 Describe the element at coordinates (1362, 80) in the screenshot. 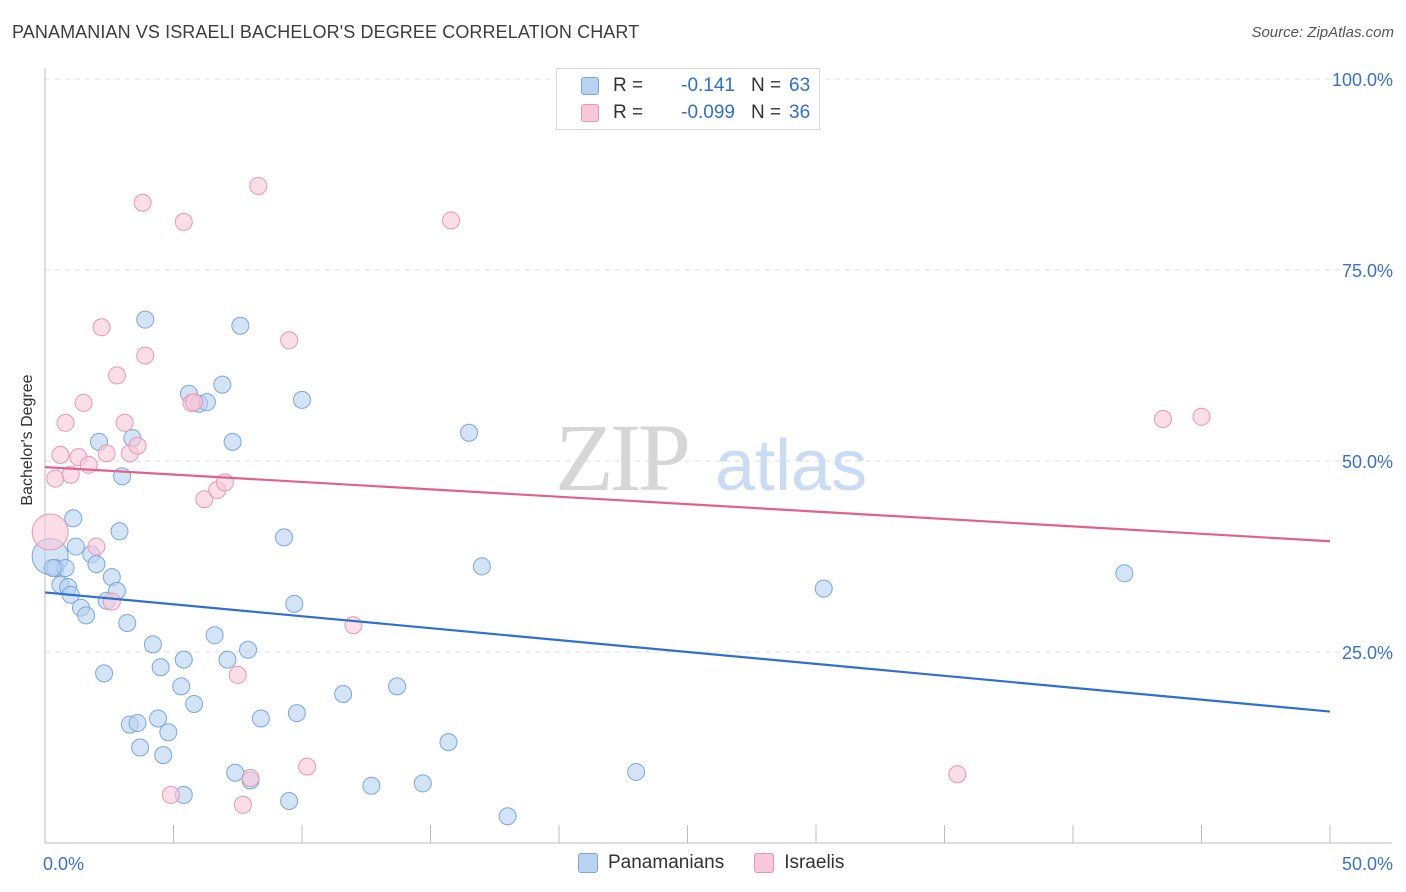

I see `y-tick-label: 100.0%` at that location.